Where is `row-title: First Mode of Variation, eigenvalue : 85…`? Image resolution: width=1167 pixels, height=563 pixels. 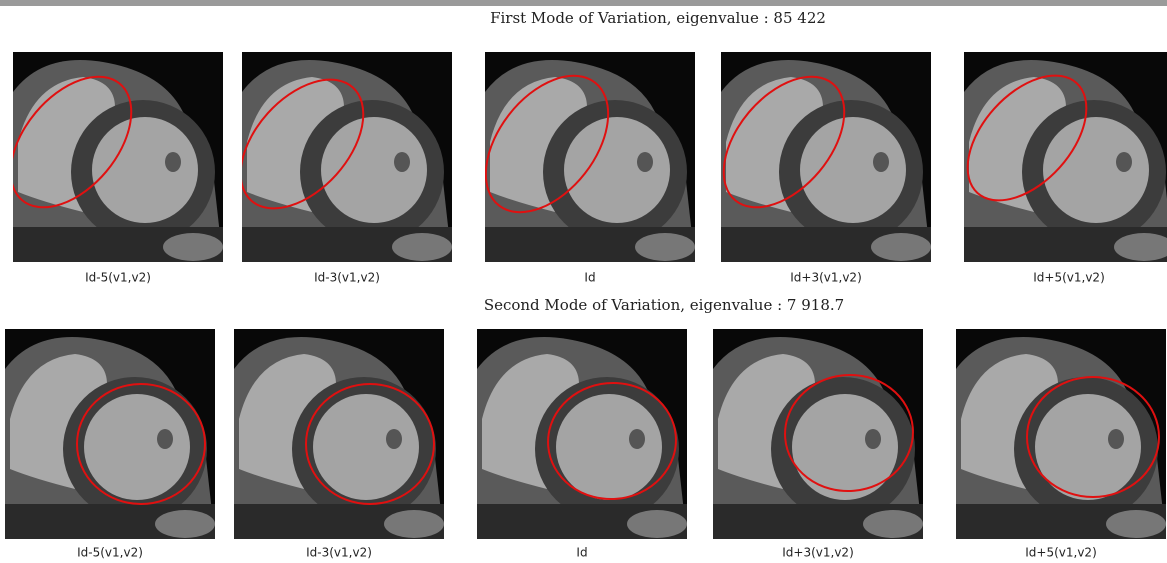 row-title: First Mode of Variation, eigenvalue : 85… is located at coordinates (658, 18).